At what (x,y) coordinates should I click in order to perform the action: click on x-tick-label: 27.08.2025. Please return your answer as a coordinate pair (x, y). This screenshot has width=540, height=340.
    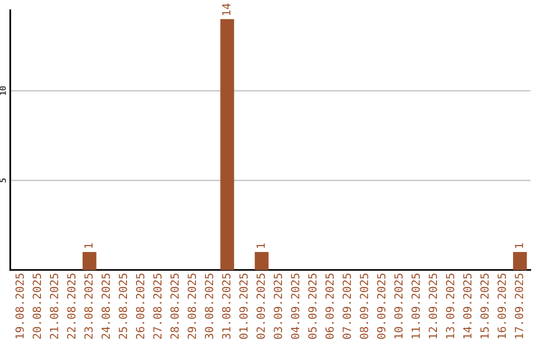
    Looking at the image, I should click on (157, 306).